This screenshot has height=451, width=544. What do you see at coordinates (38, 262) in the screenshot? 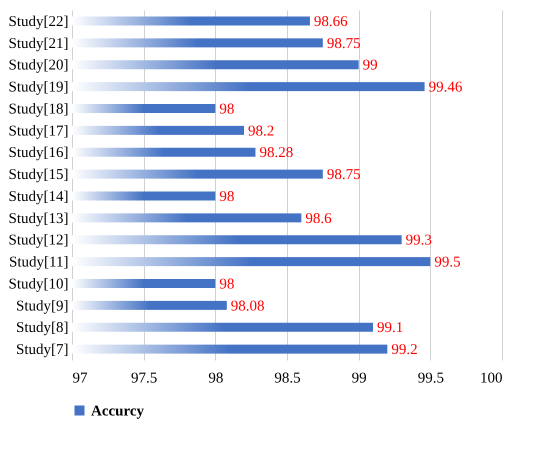
I see `y-tick-label: Study[11]` at bounding box center [38, 262].